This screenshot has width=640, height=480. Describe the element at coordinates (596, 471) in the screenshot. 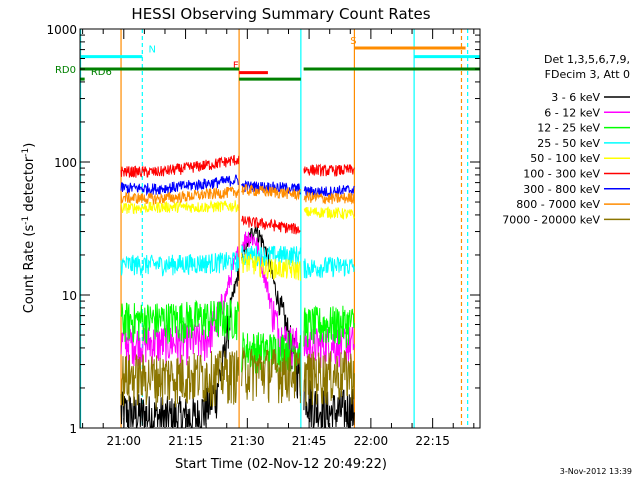

I see `generation-timestamp: 3-Nov-2012 13:39` at that location.